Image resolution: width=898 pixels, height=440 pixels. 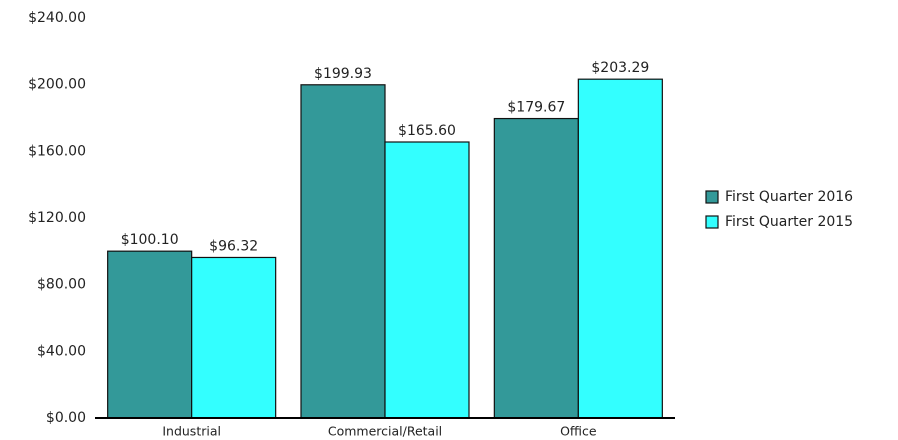 What do you see at coordinates (66, 418) in the screenshot?
I see `y-tick-label: $0.00` at bounding box center [66, 418].